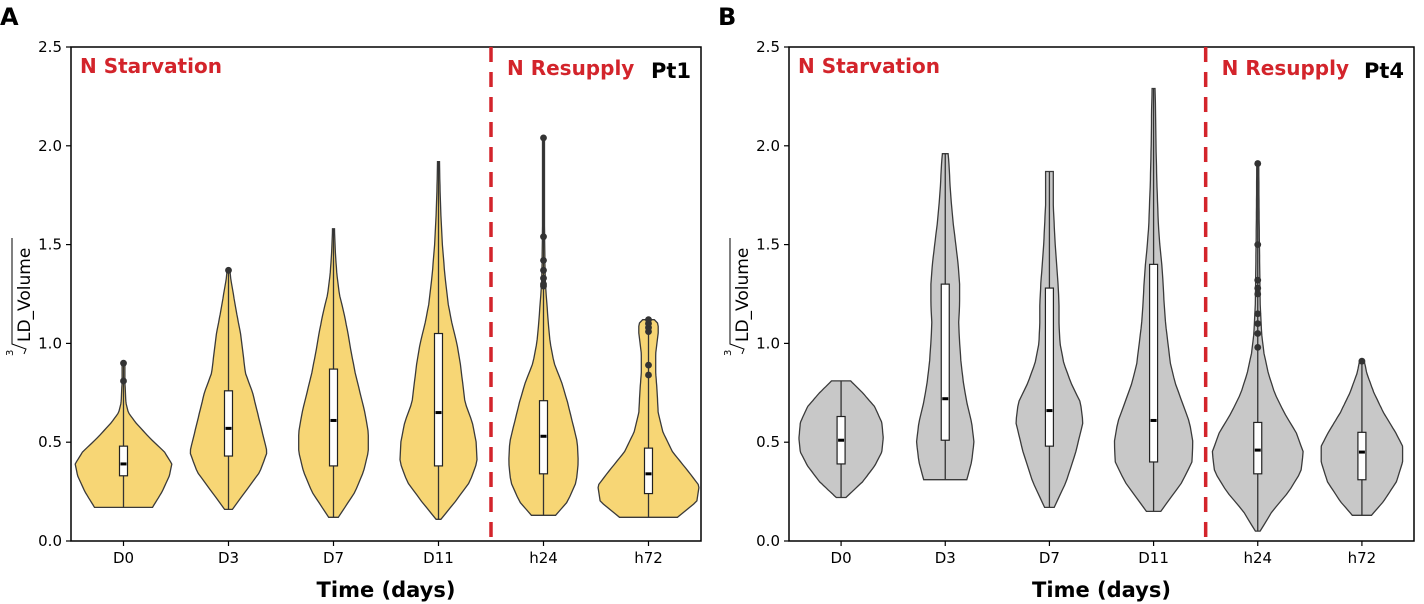  I want to click on panel-letter-b: B, so click(727, 17).